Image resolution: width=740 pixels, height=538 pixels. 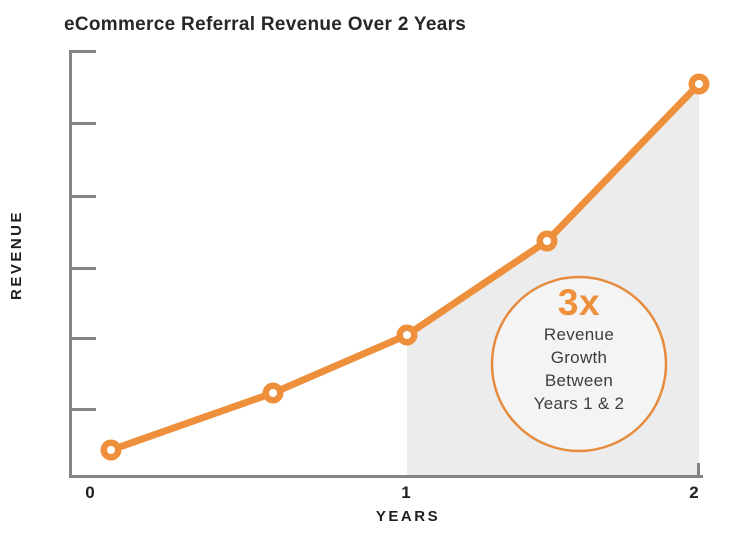 What do you see at coordinates (408, 516) in the screenshot?
I see `x-axis-label: YEARS` at bounding box center [408, 516].